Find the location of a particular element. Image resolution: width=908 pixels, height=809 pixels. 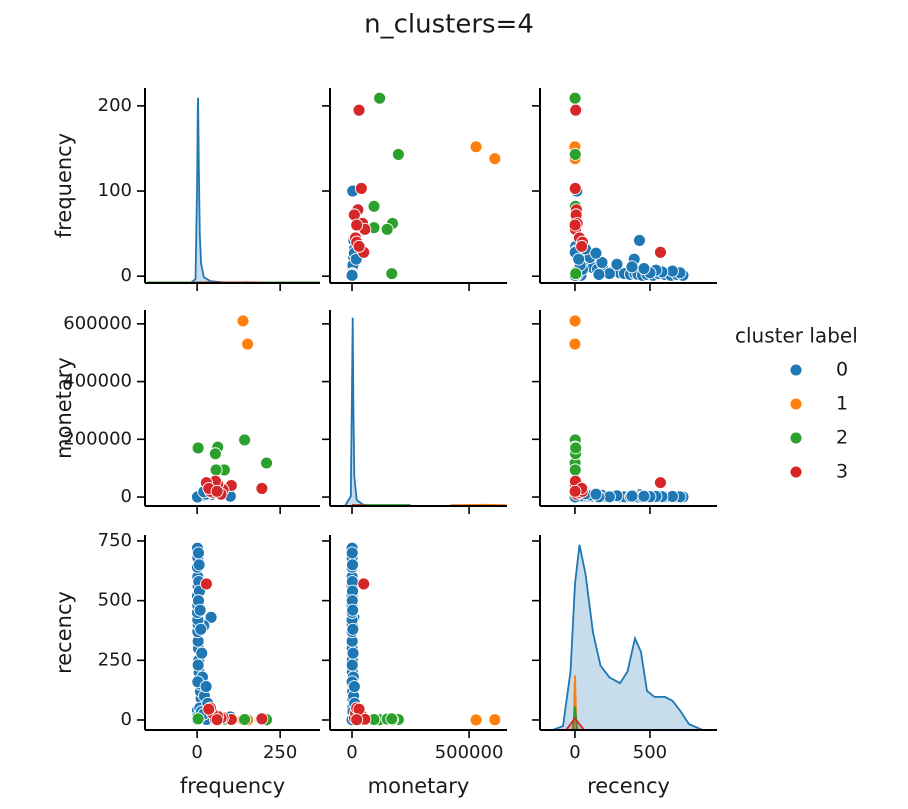

panel: 0 500 is located at coordinates (624, 649).